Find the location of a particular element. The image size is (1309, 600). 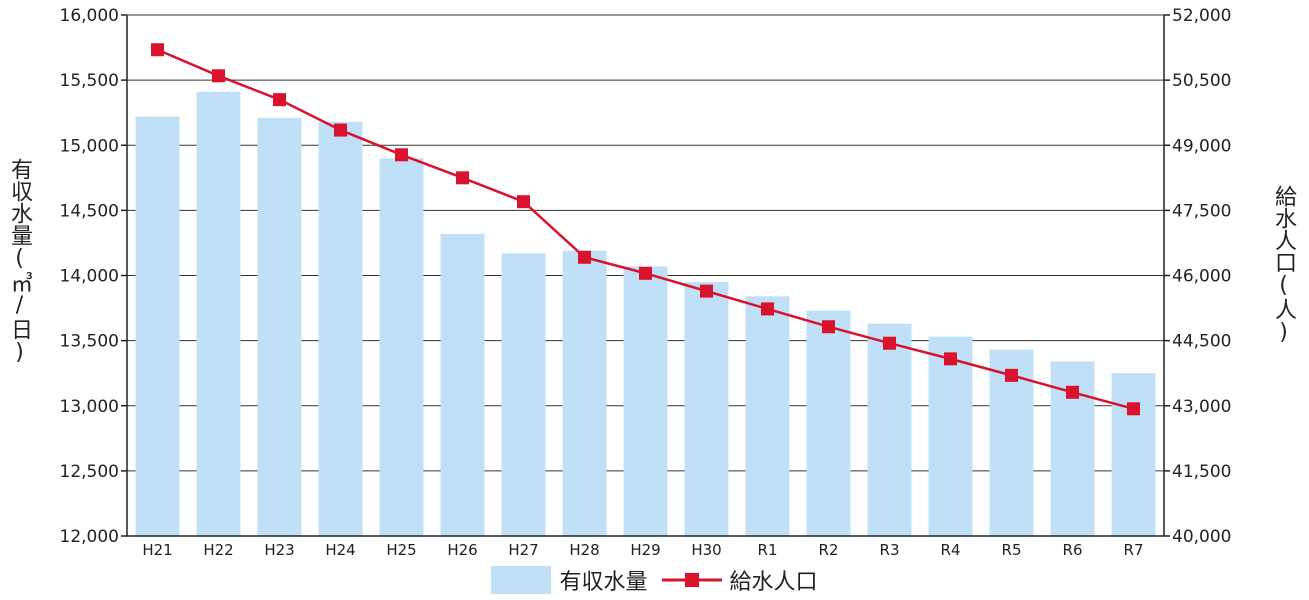

point-H27 is located at coordinates (523, 202).